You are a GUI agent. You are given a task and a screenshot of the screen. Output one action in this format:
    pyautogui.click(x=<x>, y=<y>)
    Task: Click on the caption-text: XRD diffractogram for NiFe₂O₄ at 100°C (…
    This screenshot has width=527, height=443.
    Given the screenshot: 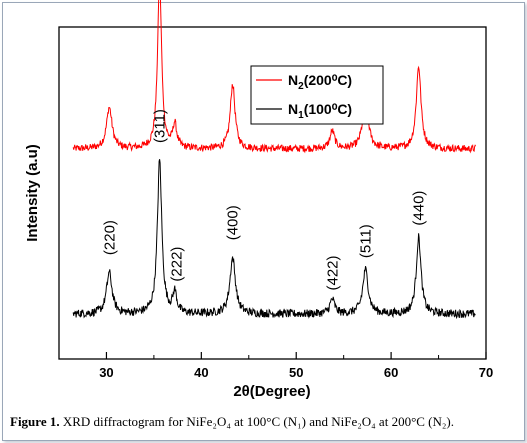 What is the action you would take?
    pyautogui.click(x=257, y=421)
    